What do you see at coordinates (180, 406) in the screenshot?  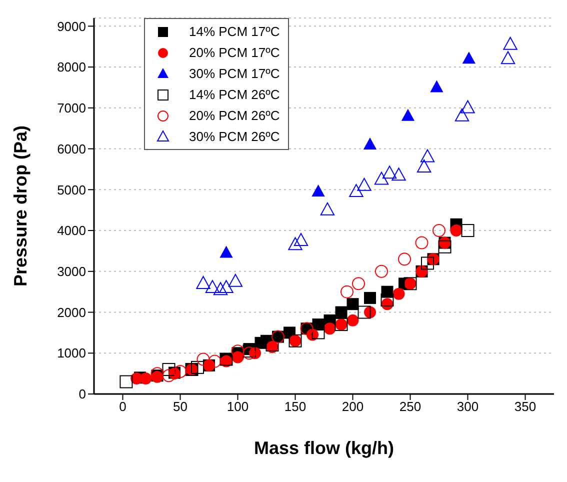 I see `x-tick-label: 50` at bounding box center [180, 406].